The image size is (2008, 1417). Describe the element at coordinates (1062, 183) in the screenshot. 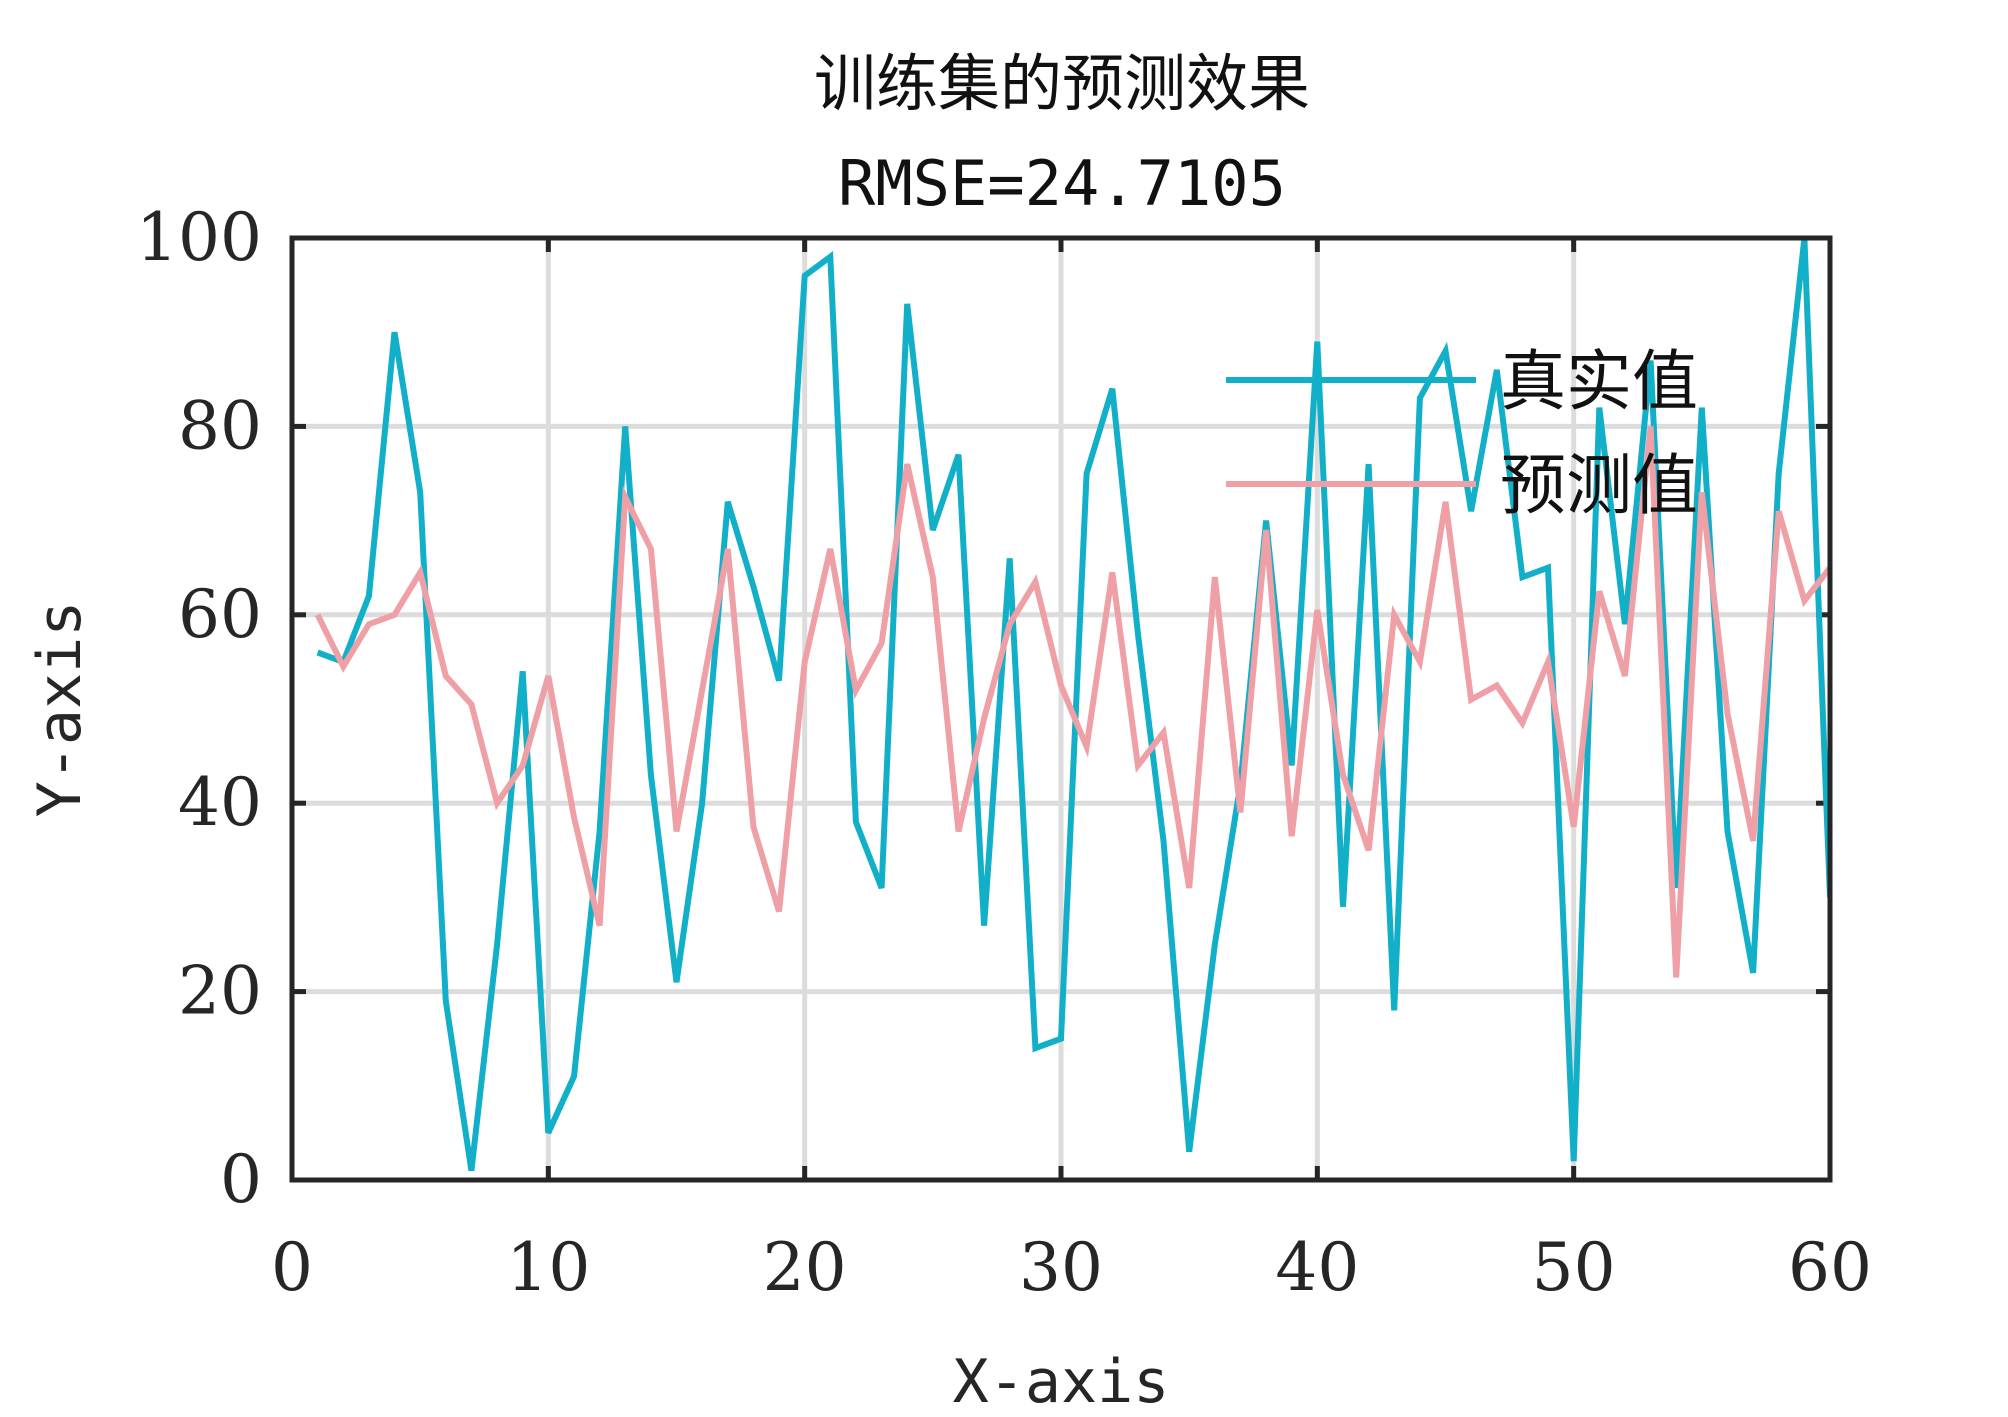

I see `chart-subtitle: RMSE=24.7105` at that location.